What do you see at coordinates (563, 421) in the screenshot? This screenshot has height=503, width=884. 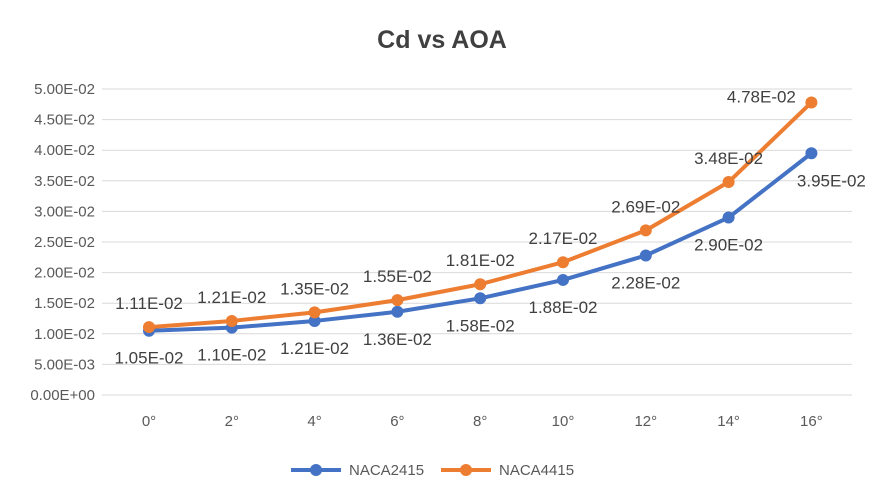 I see `x-tick-label: 10°` at bounding box center [563, 421].